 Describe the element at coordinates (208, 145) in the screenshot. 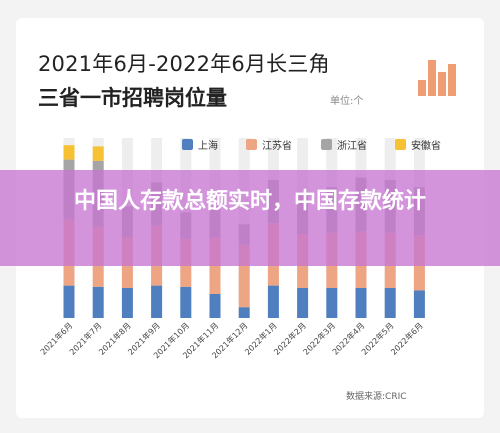

I see `legend-label: 上海` at that location.